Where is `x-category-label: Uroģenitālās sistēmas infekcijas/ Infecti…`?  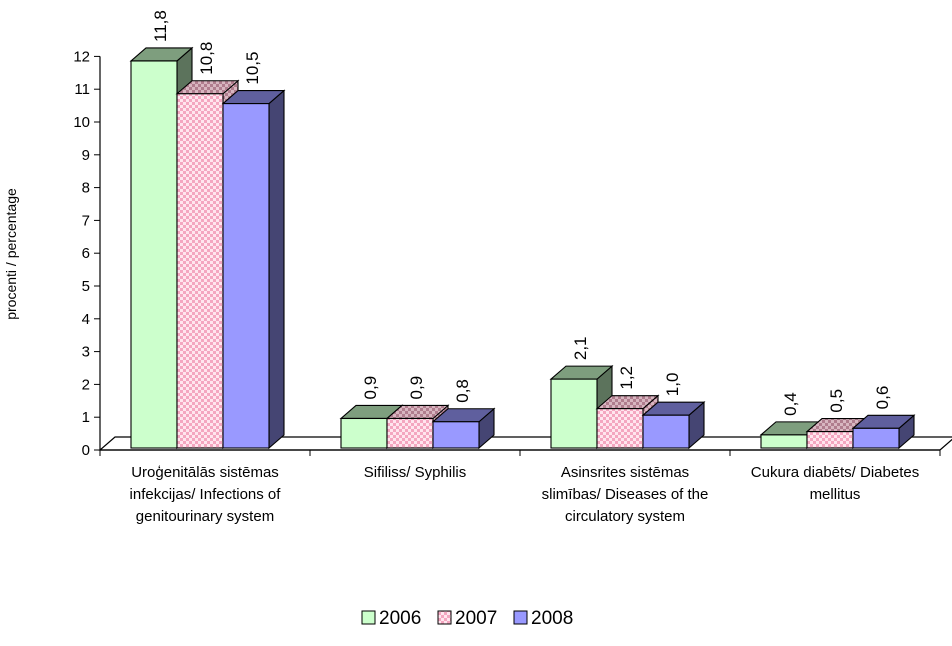
x-category-label: Uroģenitālās sistēmas infekcijas/ Infecti… is located at coordinates (206, 494).